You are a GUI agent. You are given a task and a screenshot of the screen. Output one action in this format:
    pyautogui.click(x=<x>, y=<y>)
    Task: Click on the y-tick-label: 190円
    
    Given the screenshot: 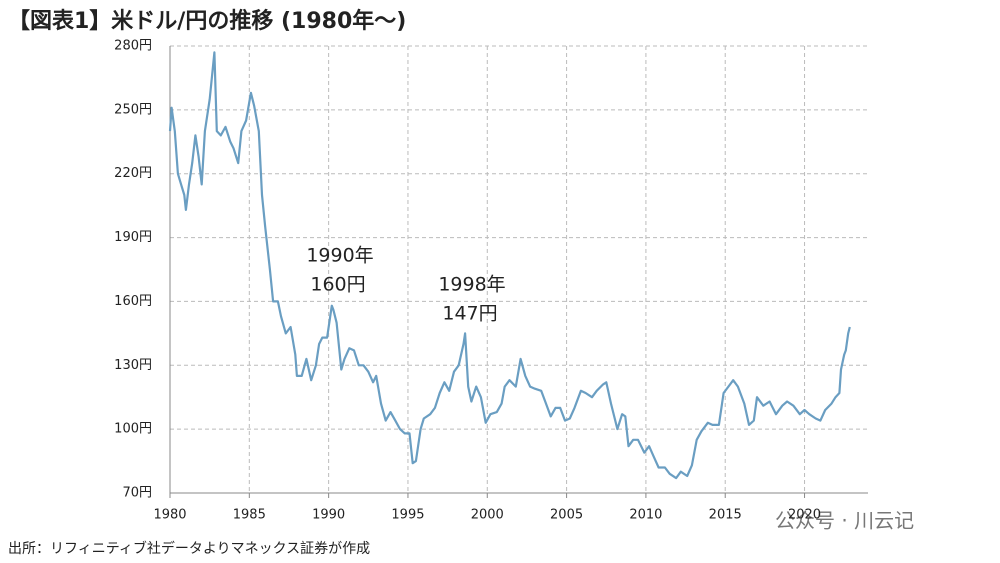 What is the action you would take?
    pyautogui.click(x=133, y=237)
    